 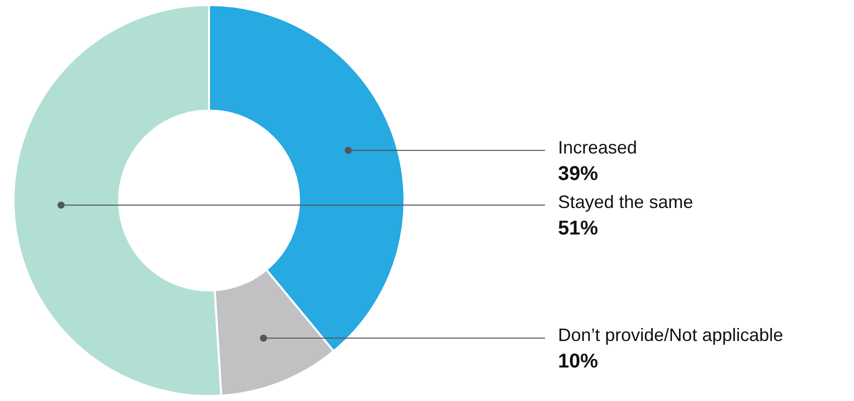 What do you see at coordinates (598, 147) in the screenshot?
I see `slice-label: Increased` at bounding box center [598, 147].